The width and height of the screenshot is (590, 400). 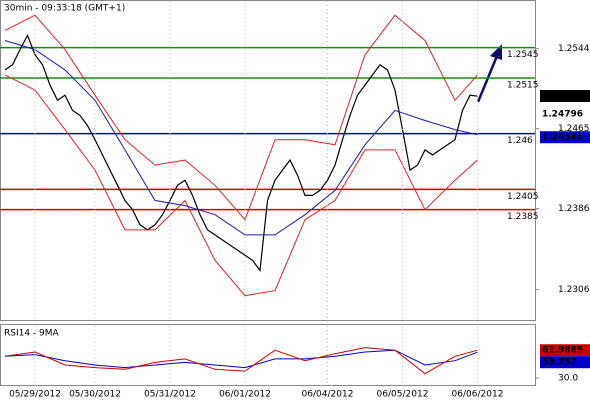 I want to click on x-tick-label: 06/04/2012, so click(x=328, y=395).